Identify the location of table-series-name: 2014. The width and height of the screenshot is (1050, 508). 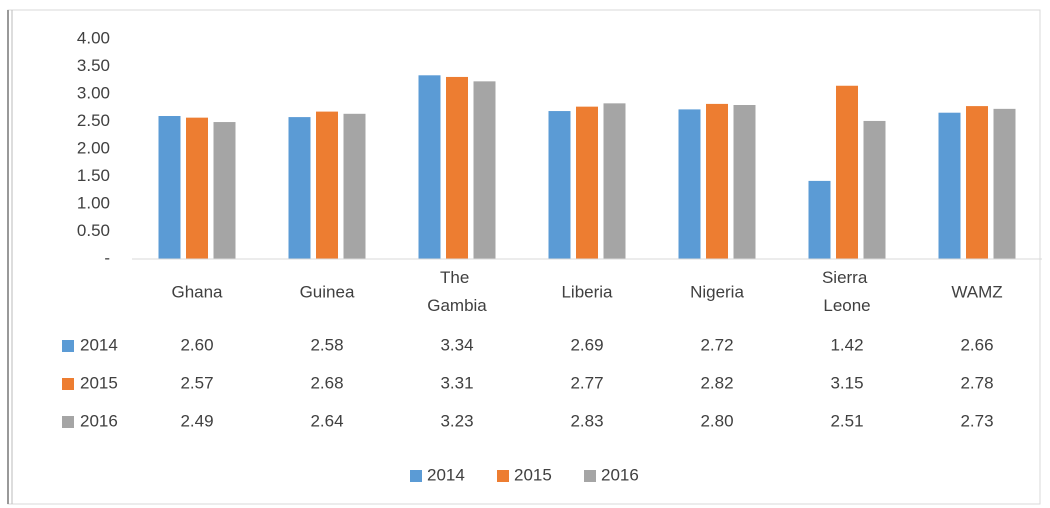
(99, 344).